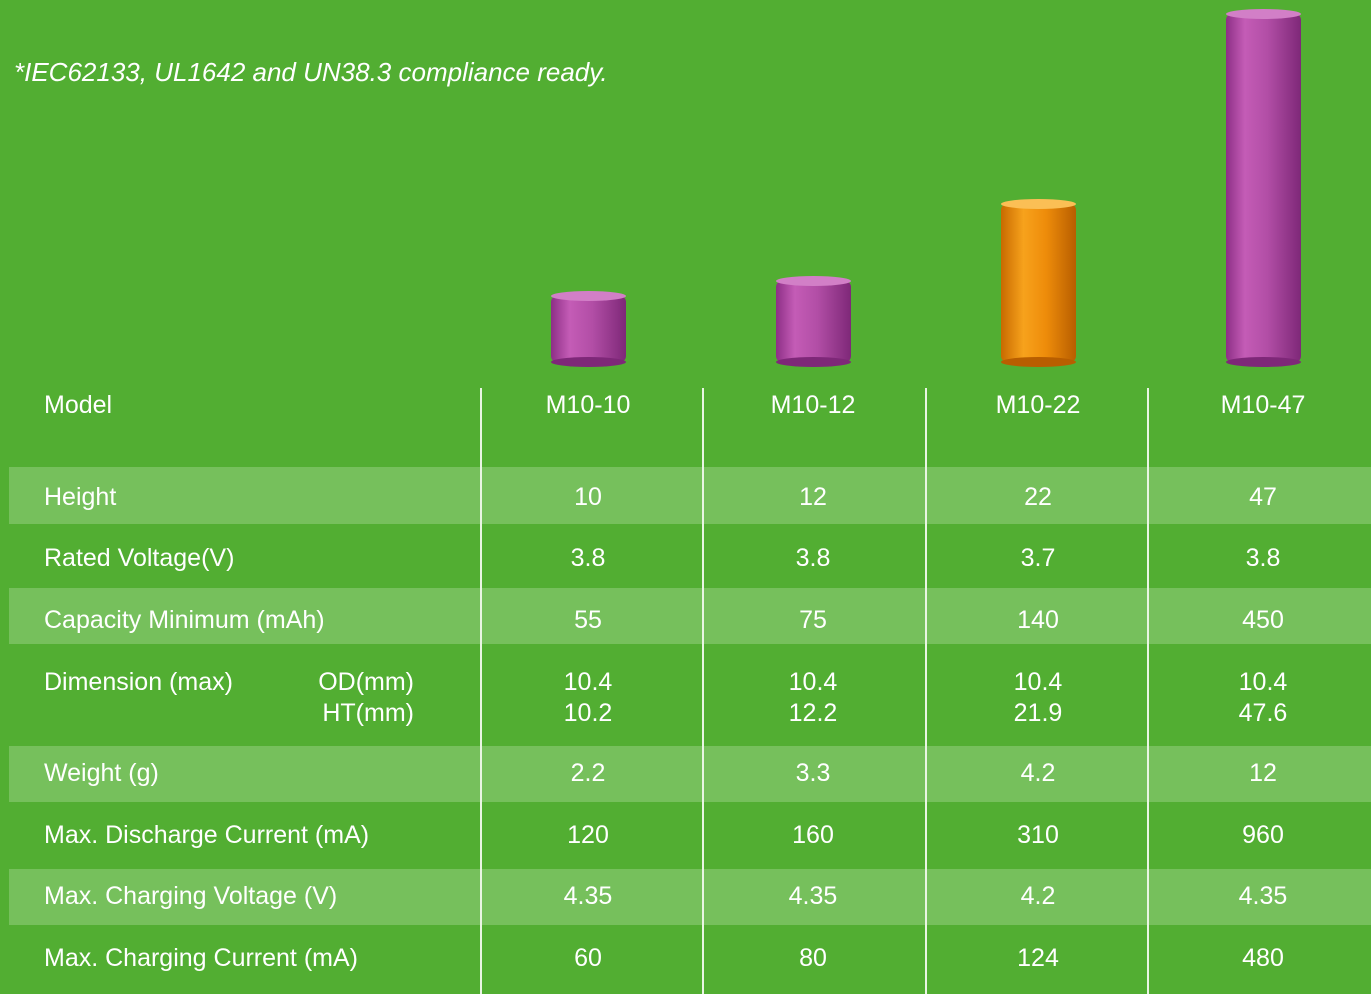 This screenshot has height=994, width=1371. Describe the element at coordinates (184, 620) in the screenshot. I see `row-label: Capacity Minimum (mAh)` at that location.